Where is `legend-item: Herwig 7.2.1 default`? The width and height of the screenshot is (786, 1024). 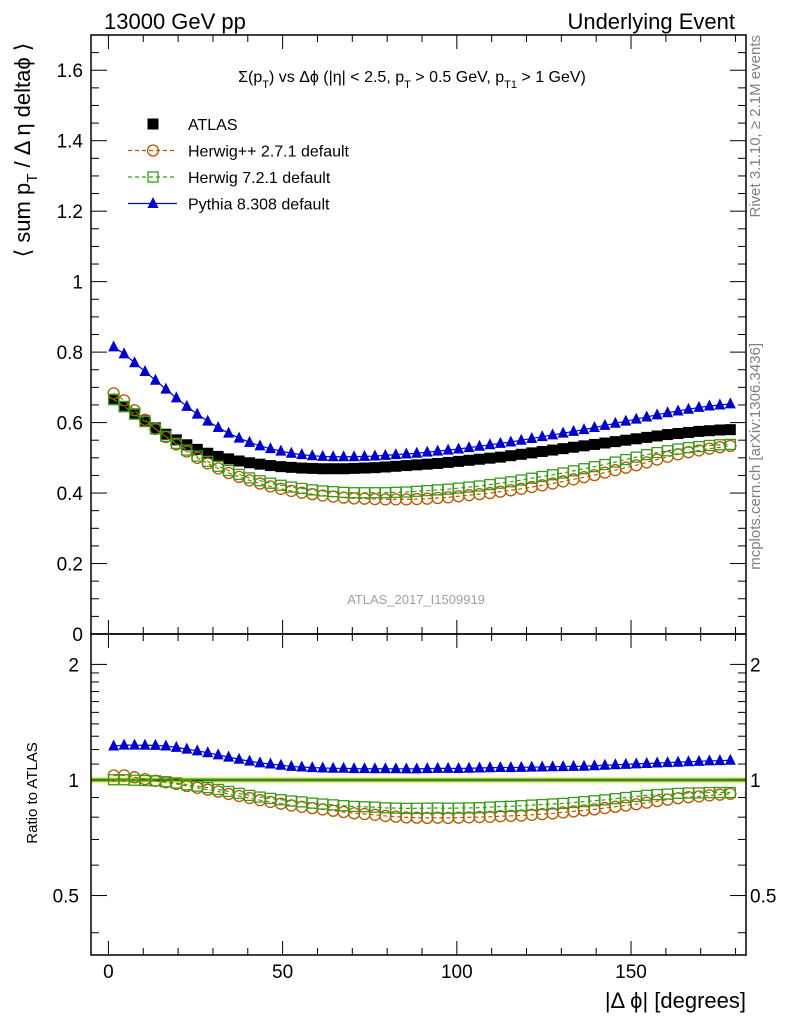 legend-item: Herwig 7.2.1 default is located at coordinates (229, 178).